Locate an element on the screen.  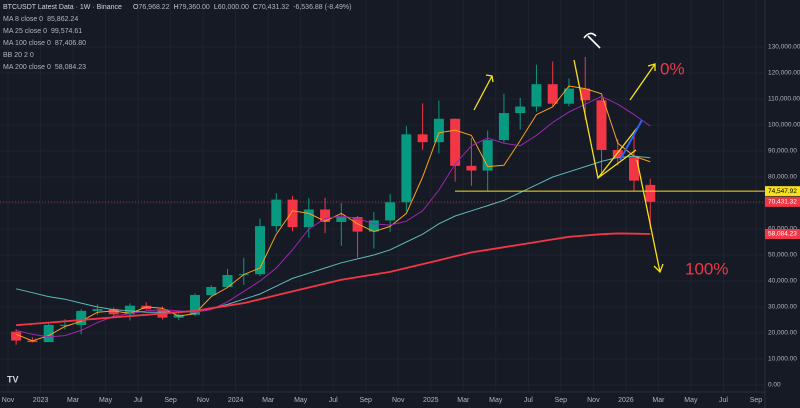
ma200-label: 58,084.23 is located at coordinates (782, 234).